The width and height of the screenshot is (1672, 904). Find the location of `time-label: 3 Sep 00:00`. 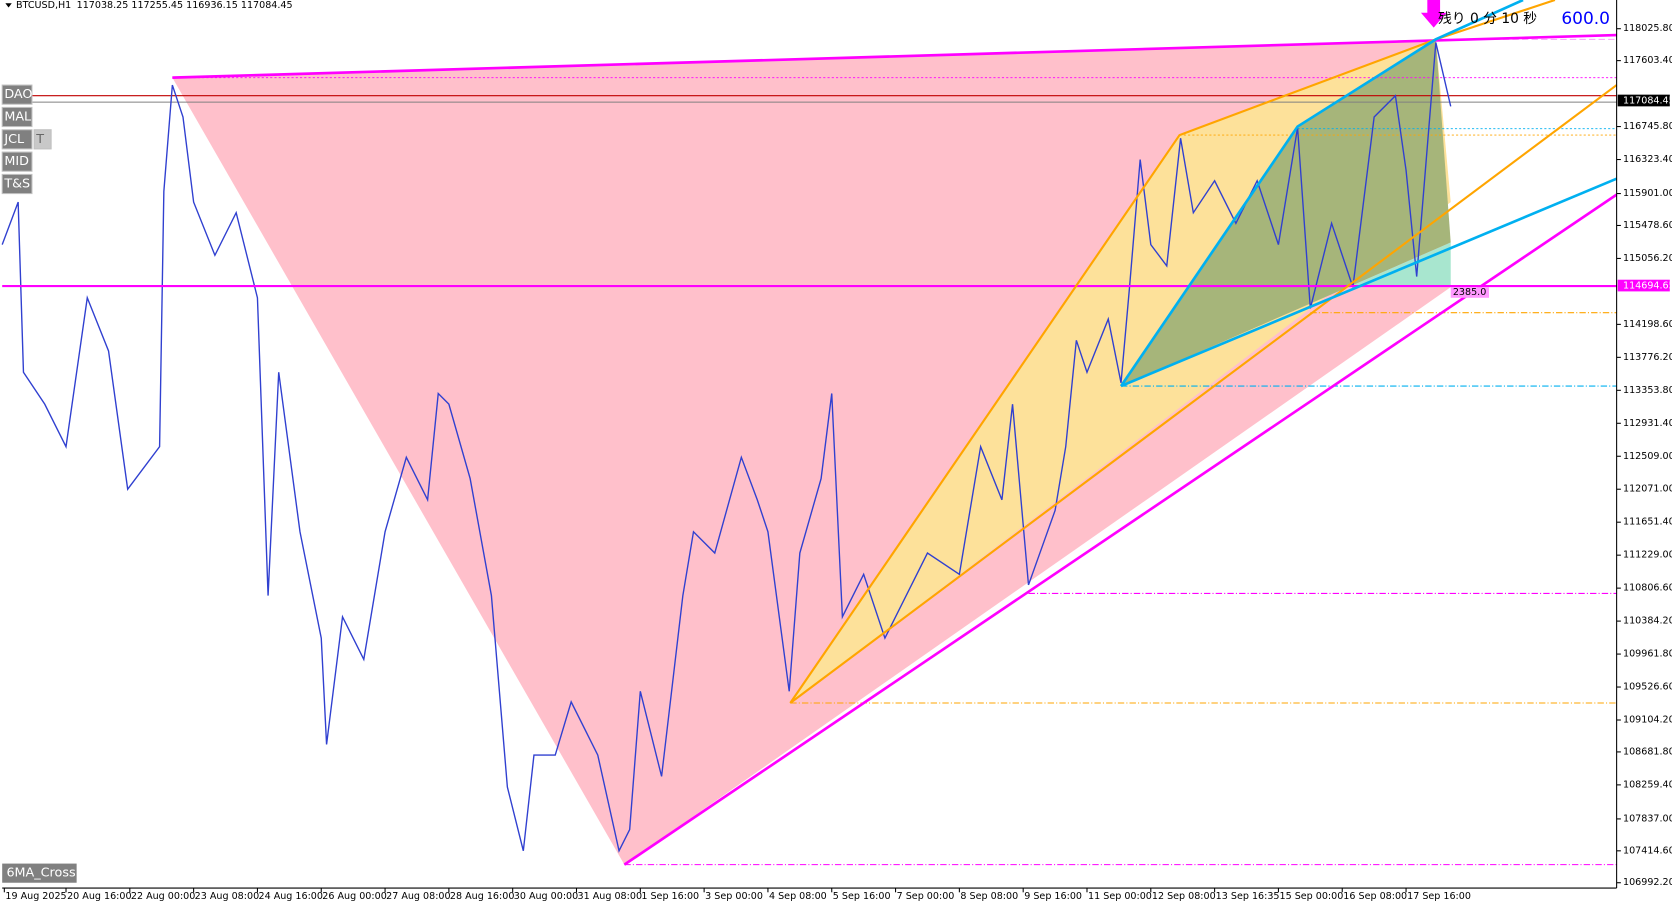

time-label: 3 Sep 00:00 is located at coordinates (734, 896).